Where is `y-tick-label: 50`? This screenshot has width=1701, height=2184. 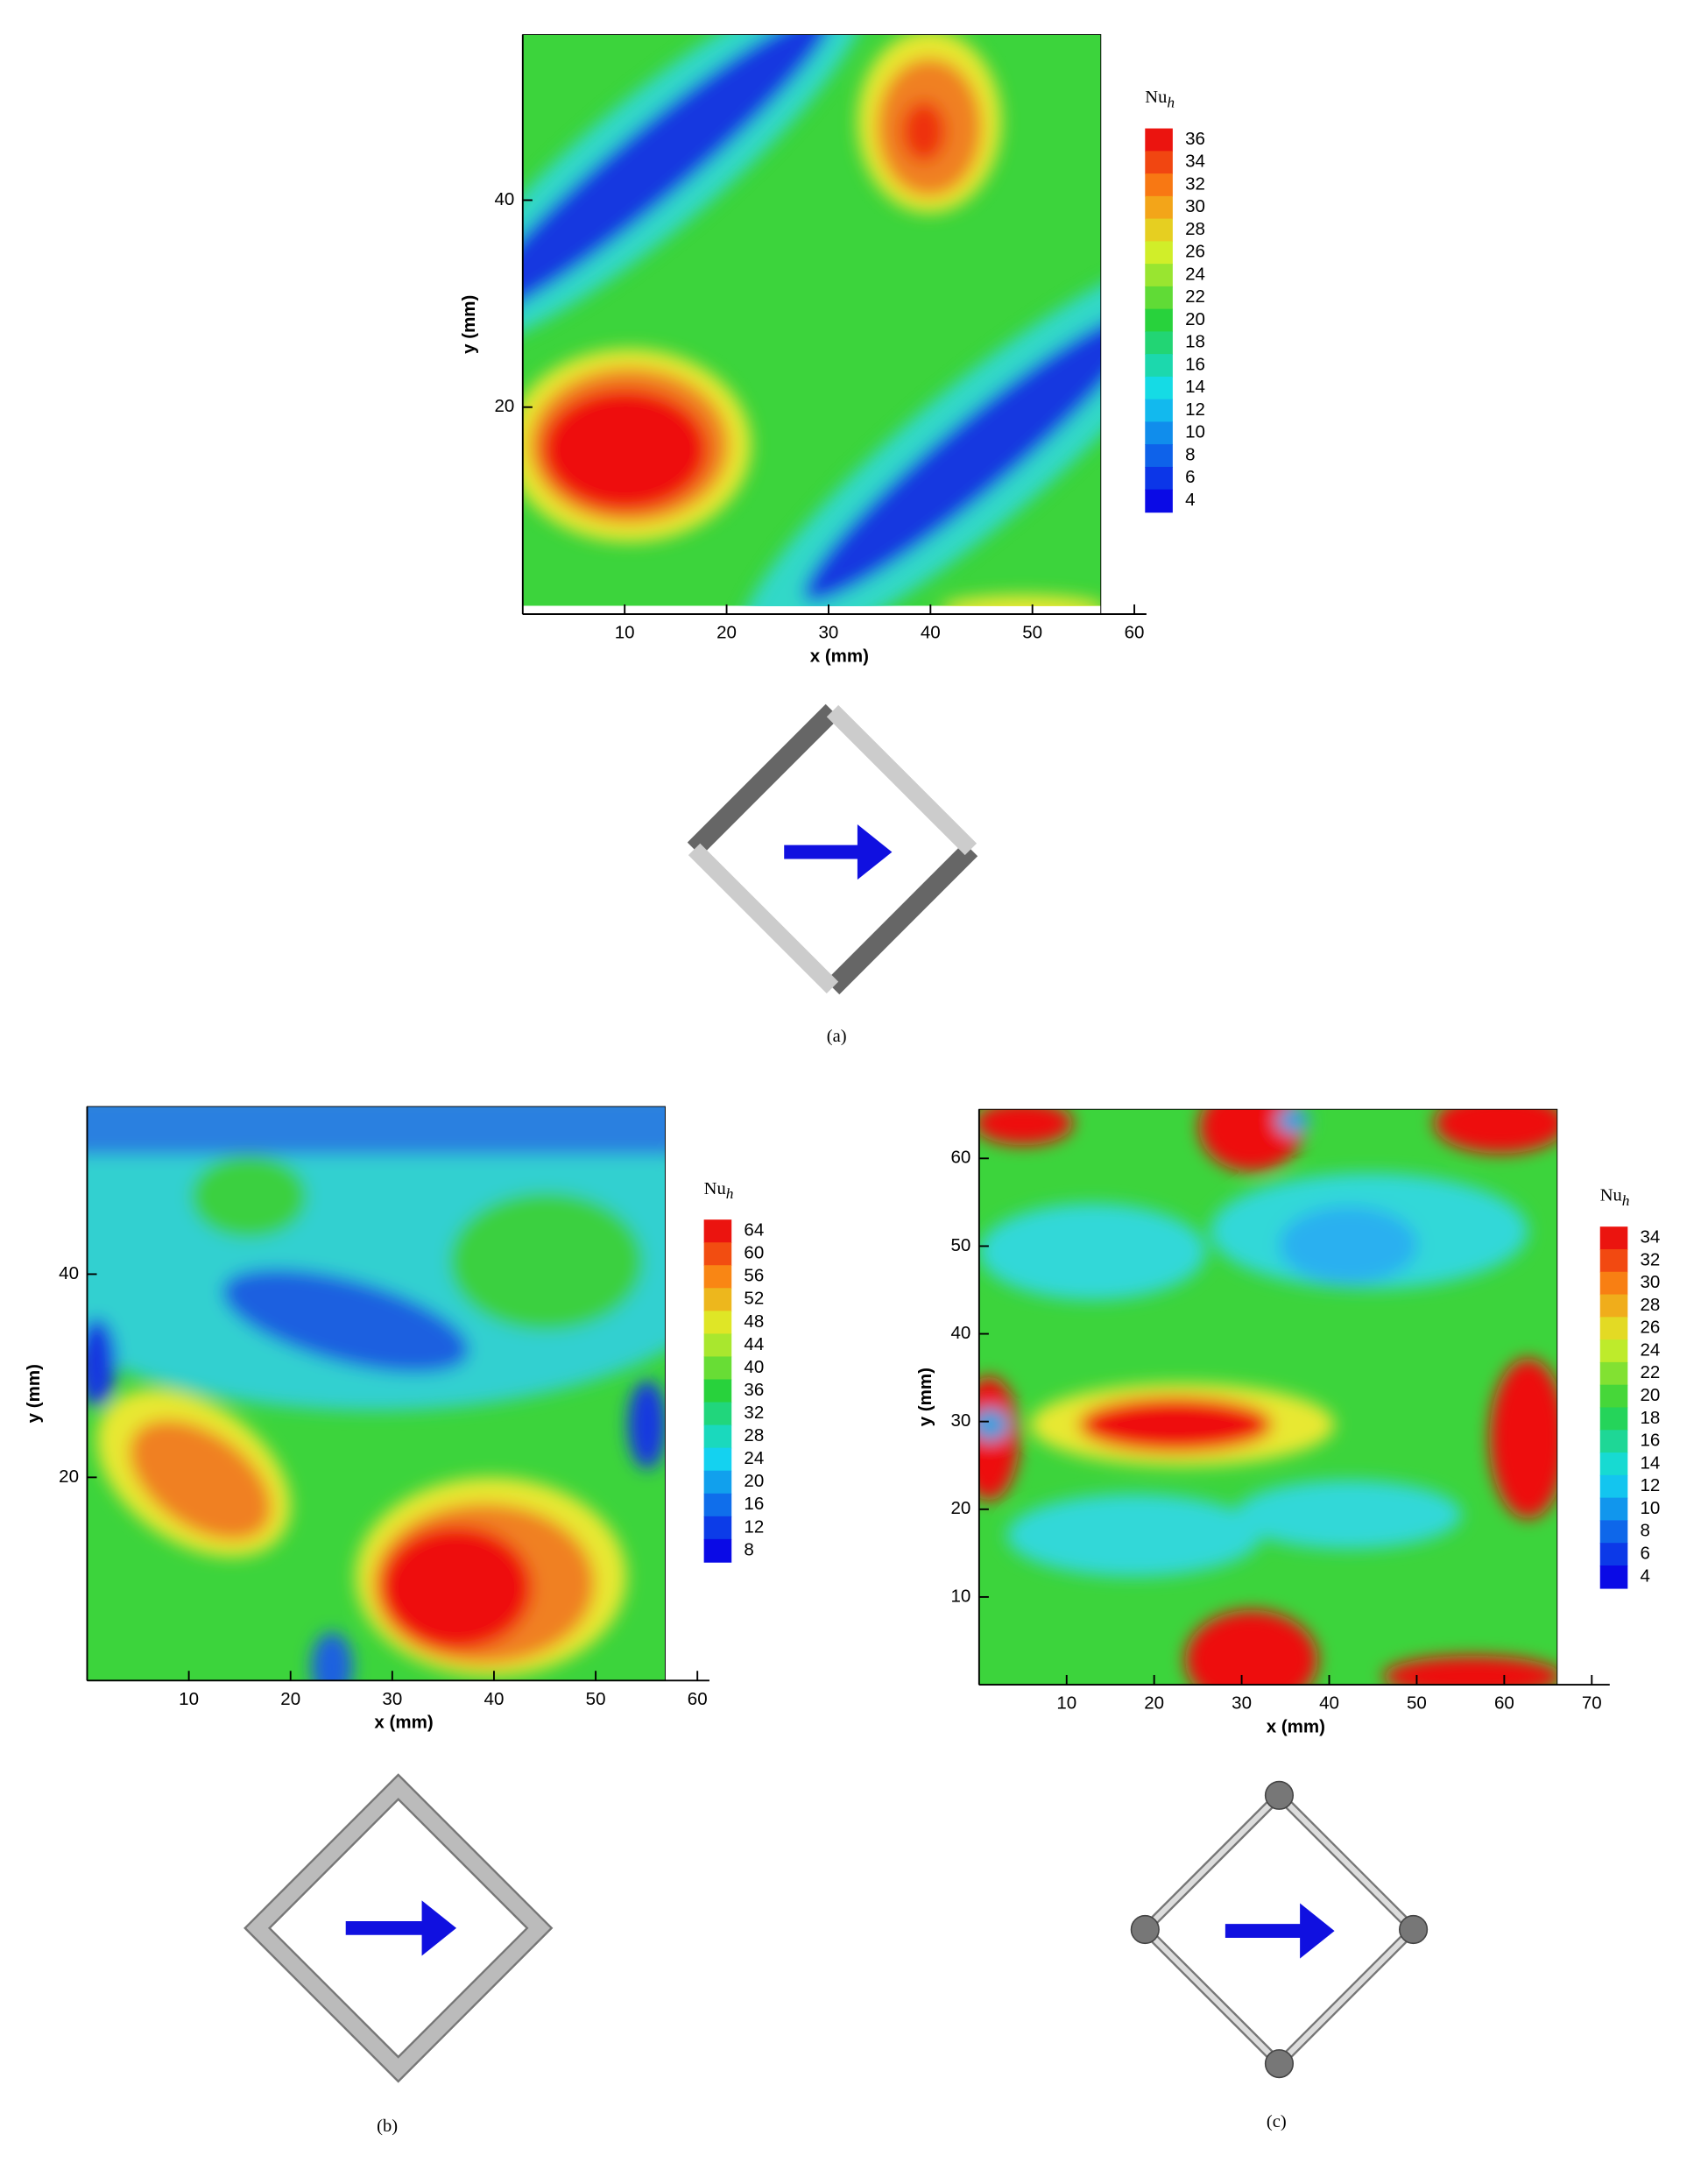 y-tick-label: 50 is located at coordinates (961, 1245).